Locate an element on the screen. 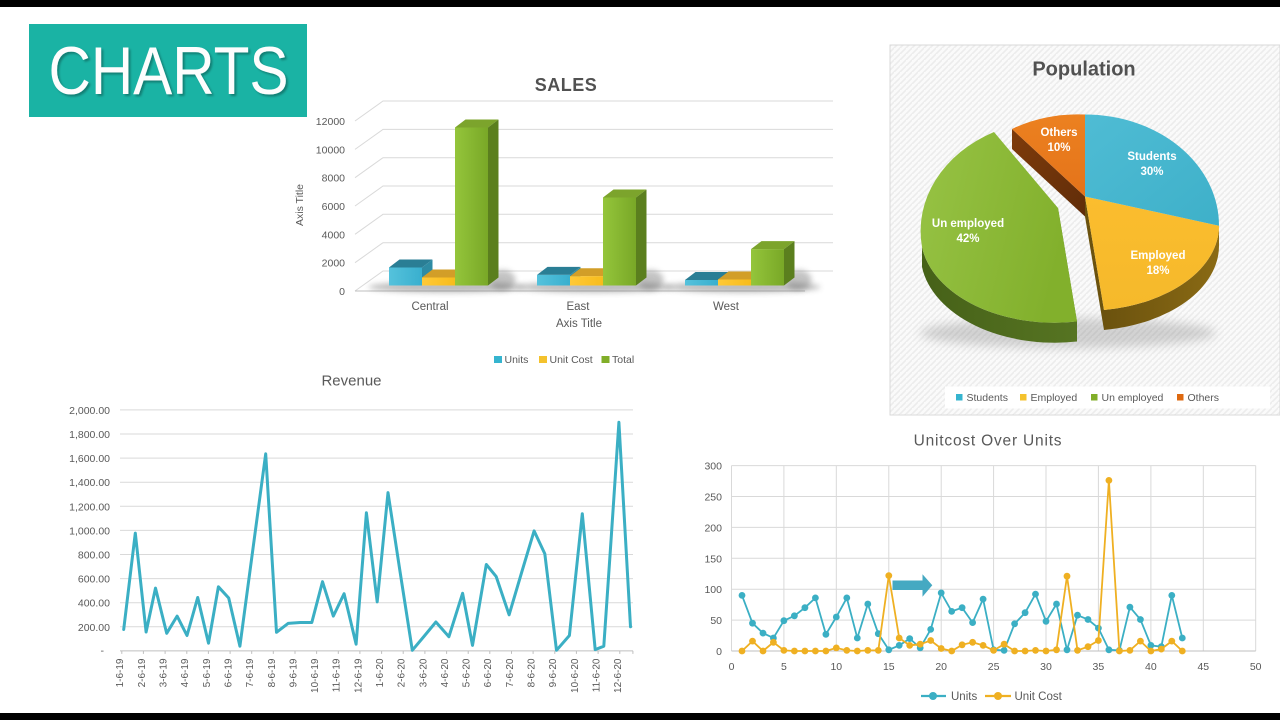  svg-text: 12-6-19 is located at coordinates (358, 675).